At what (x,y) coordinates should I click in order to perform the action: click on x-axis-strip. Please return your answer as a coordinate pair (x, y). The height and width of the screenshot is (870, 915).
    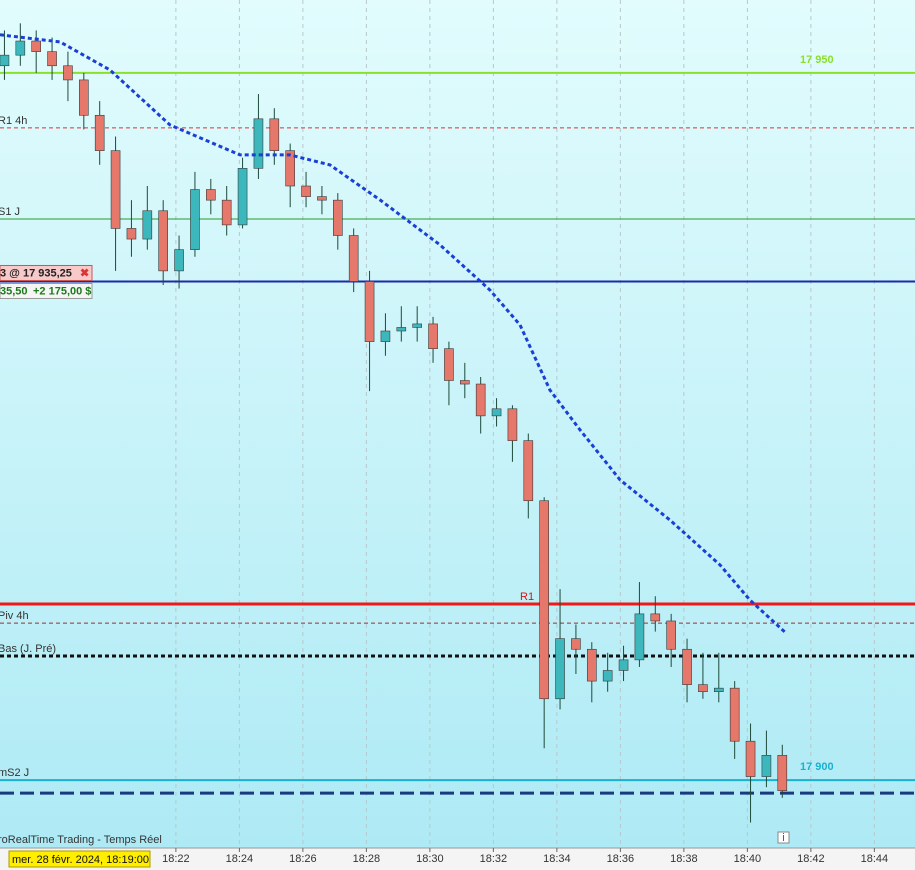
    Looking at the image, I should click on (457, 859).